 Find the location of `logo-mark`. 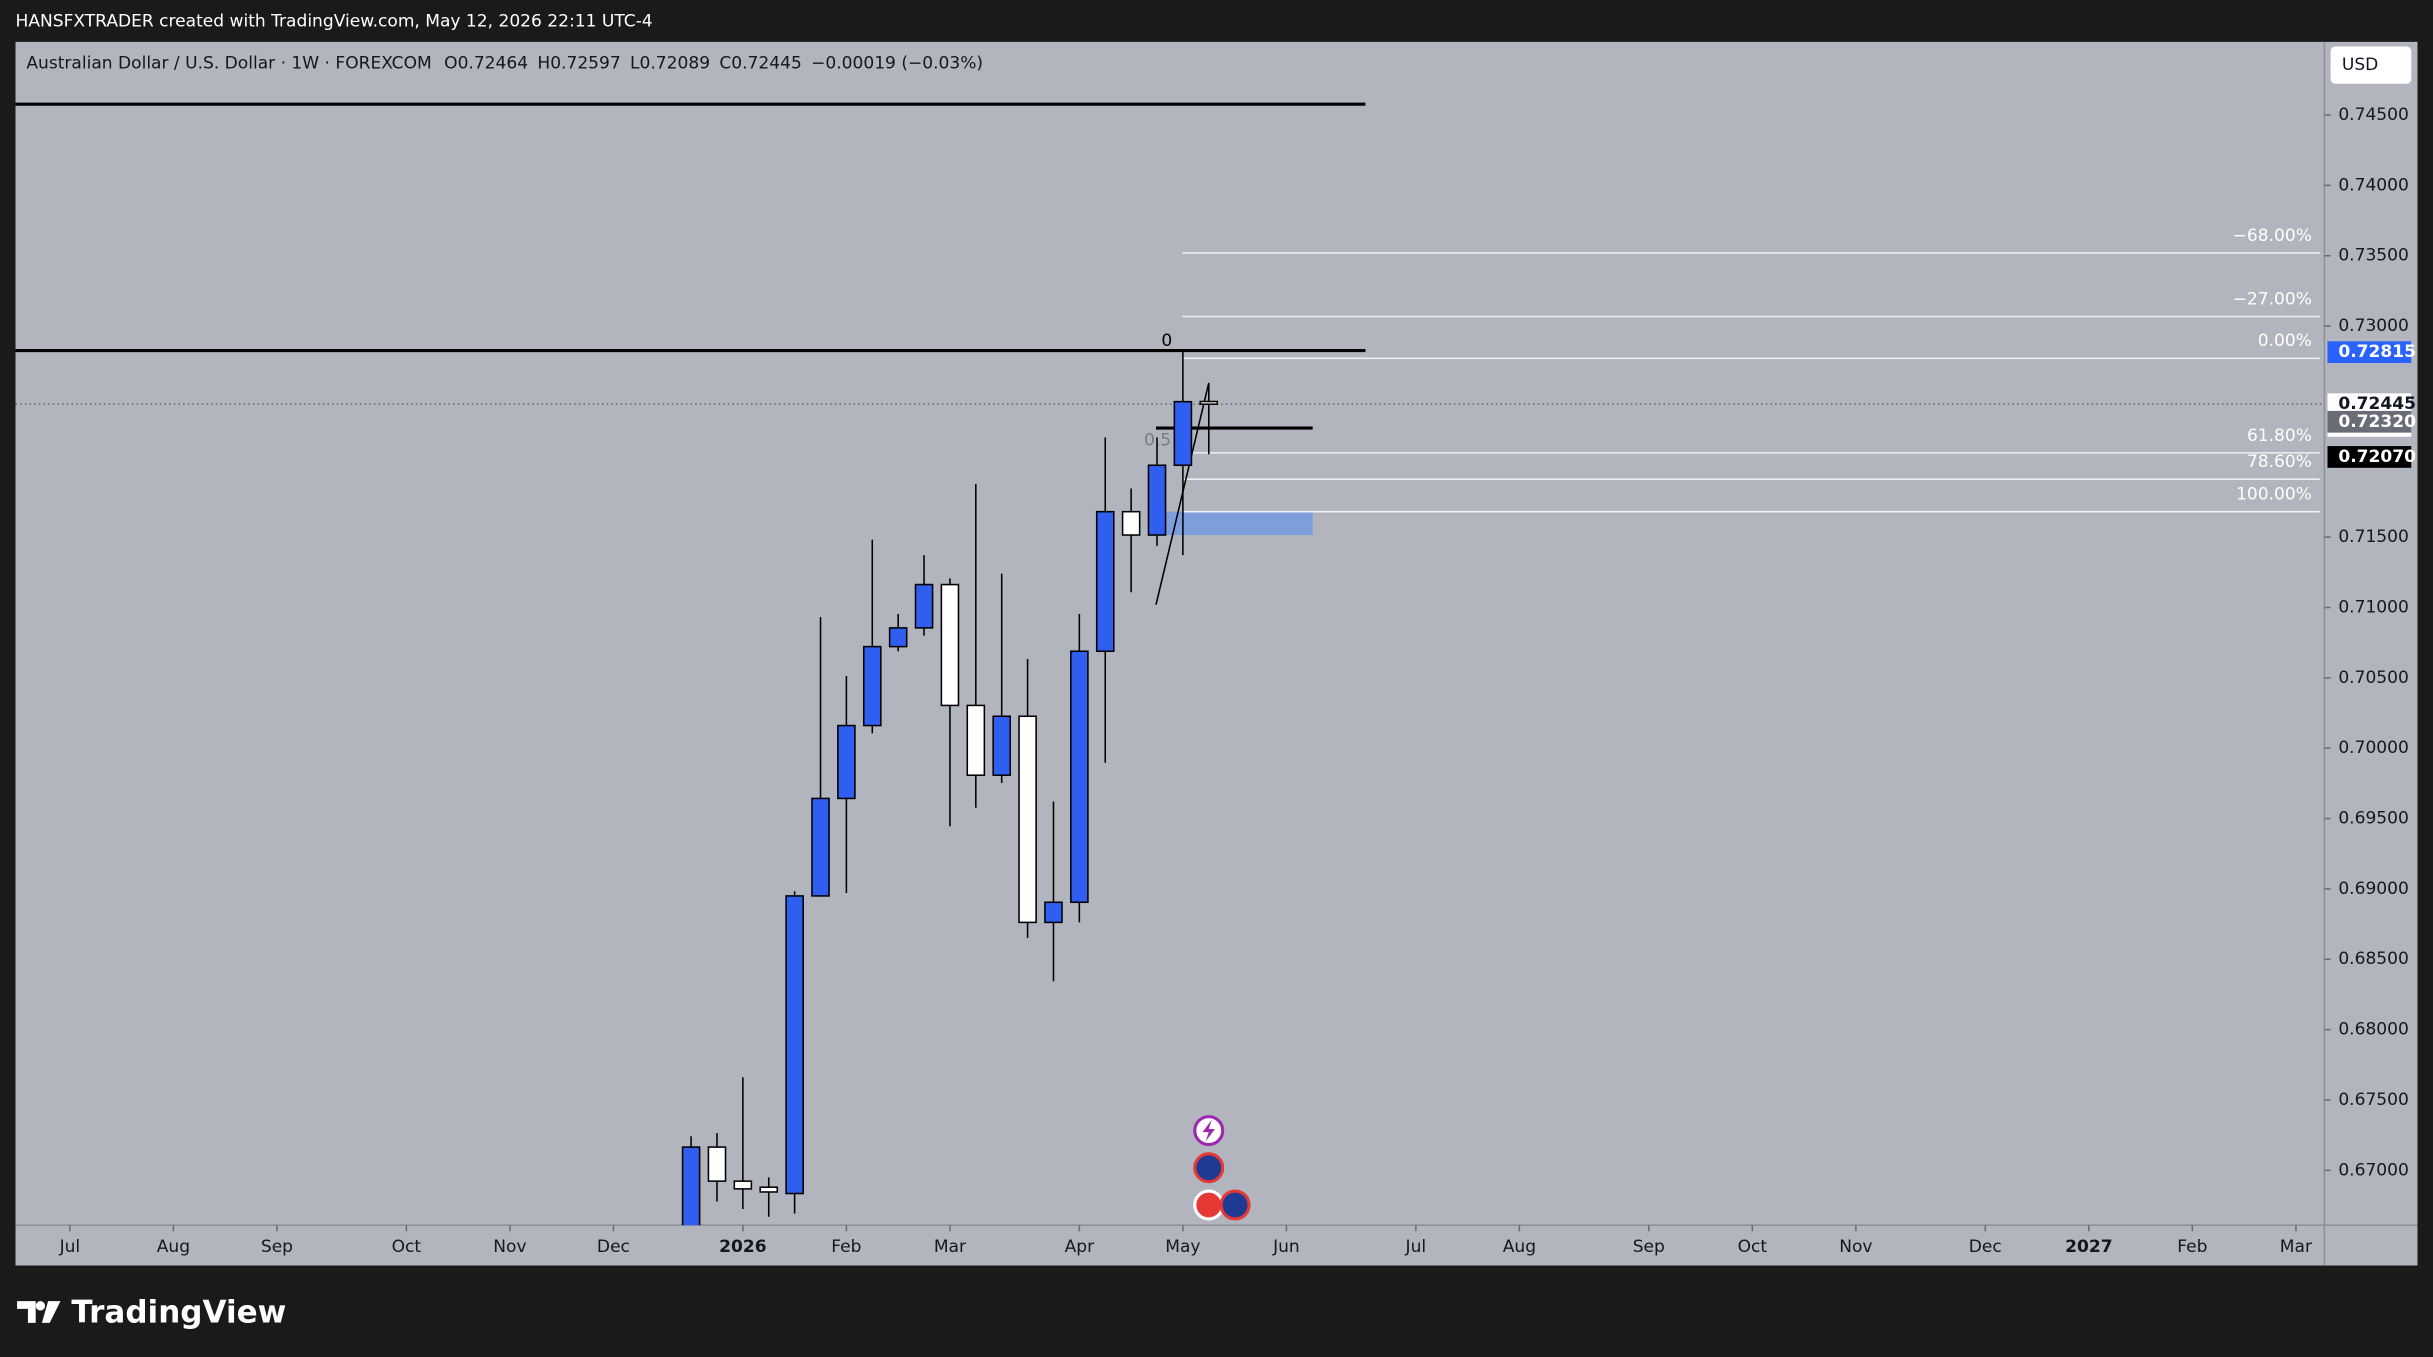

logo-mark is located at coordinates (39, 1312).